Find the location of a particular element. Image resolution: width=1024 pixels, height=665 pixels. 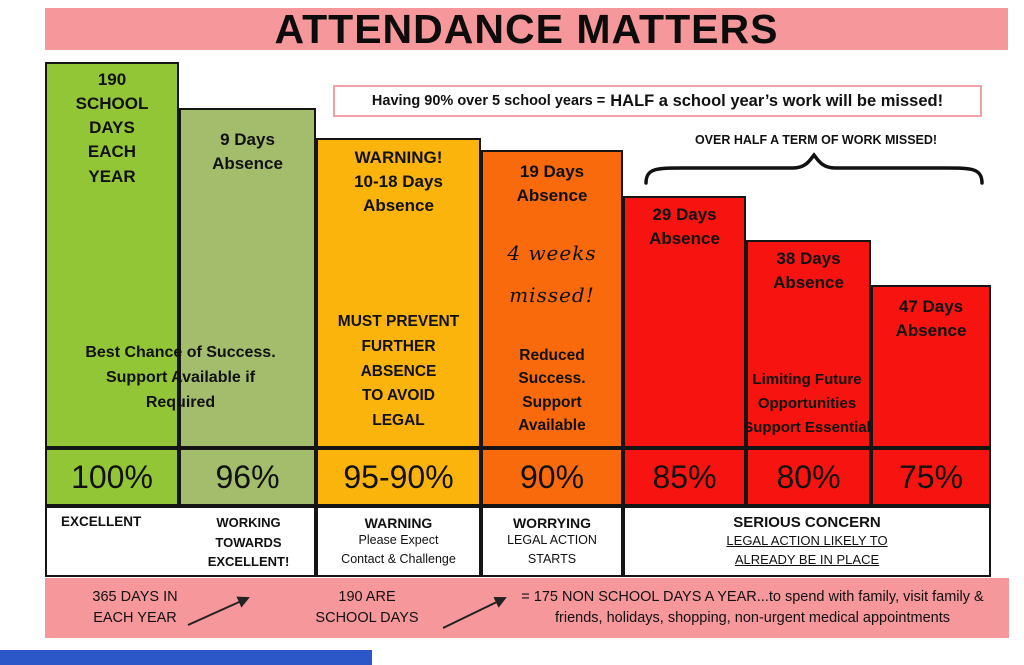

bar-96-percent: 9 Days Absence is located at coordinates (247, 278).